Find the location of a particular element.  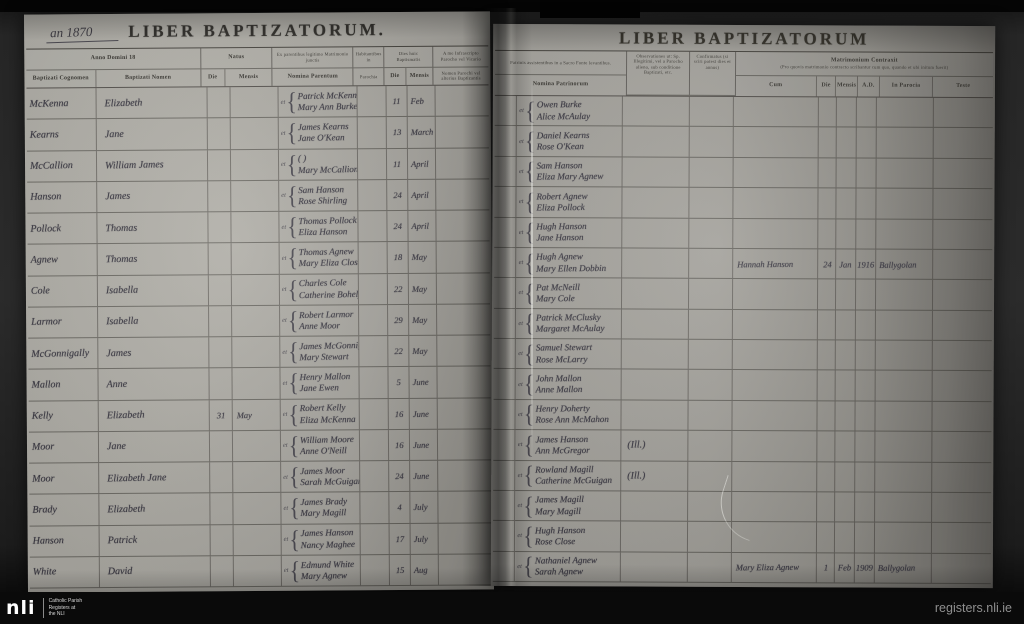

sponsors-cell: et { James Magill Mary Magill is located at coordinates (568, 505).